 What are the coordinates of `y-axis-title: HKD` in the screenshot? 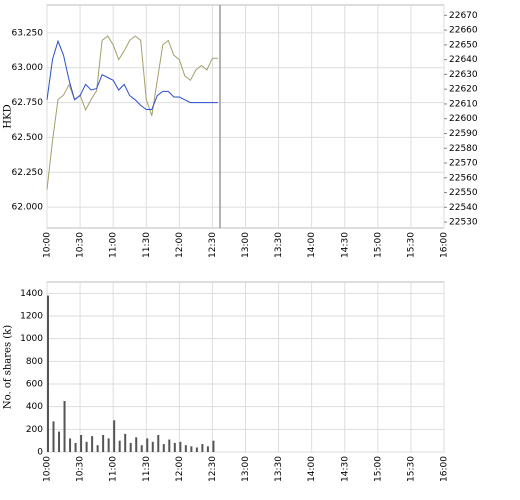 It's located at (8, 116).